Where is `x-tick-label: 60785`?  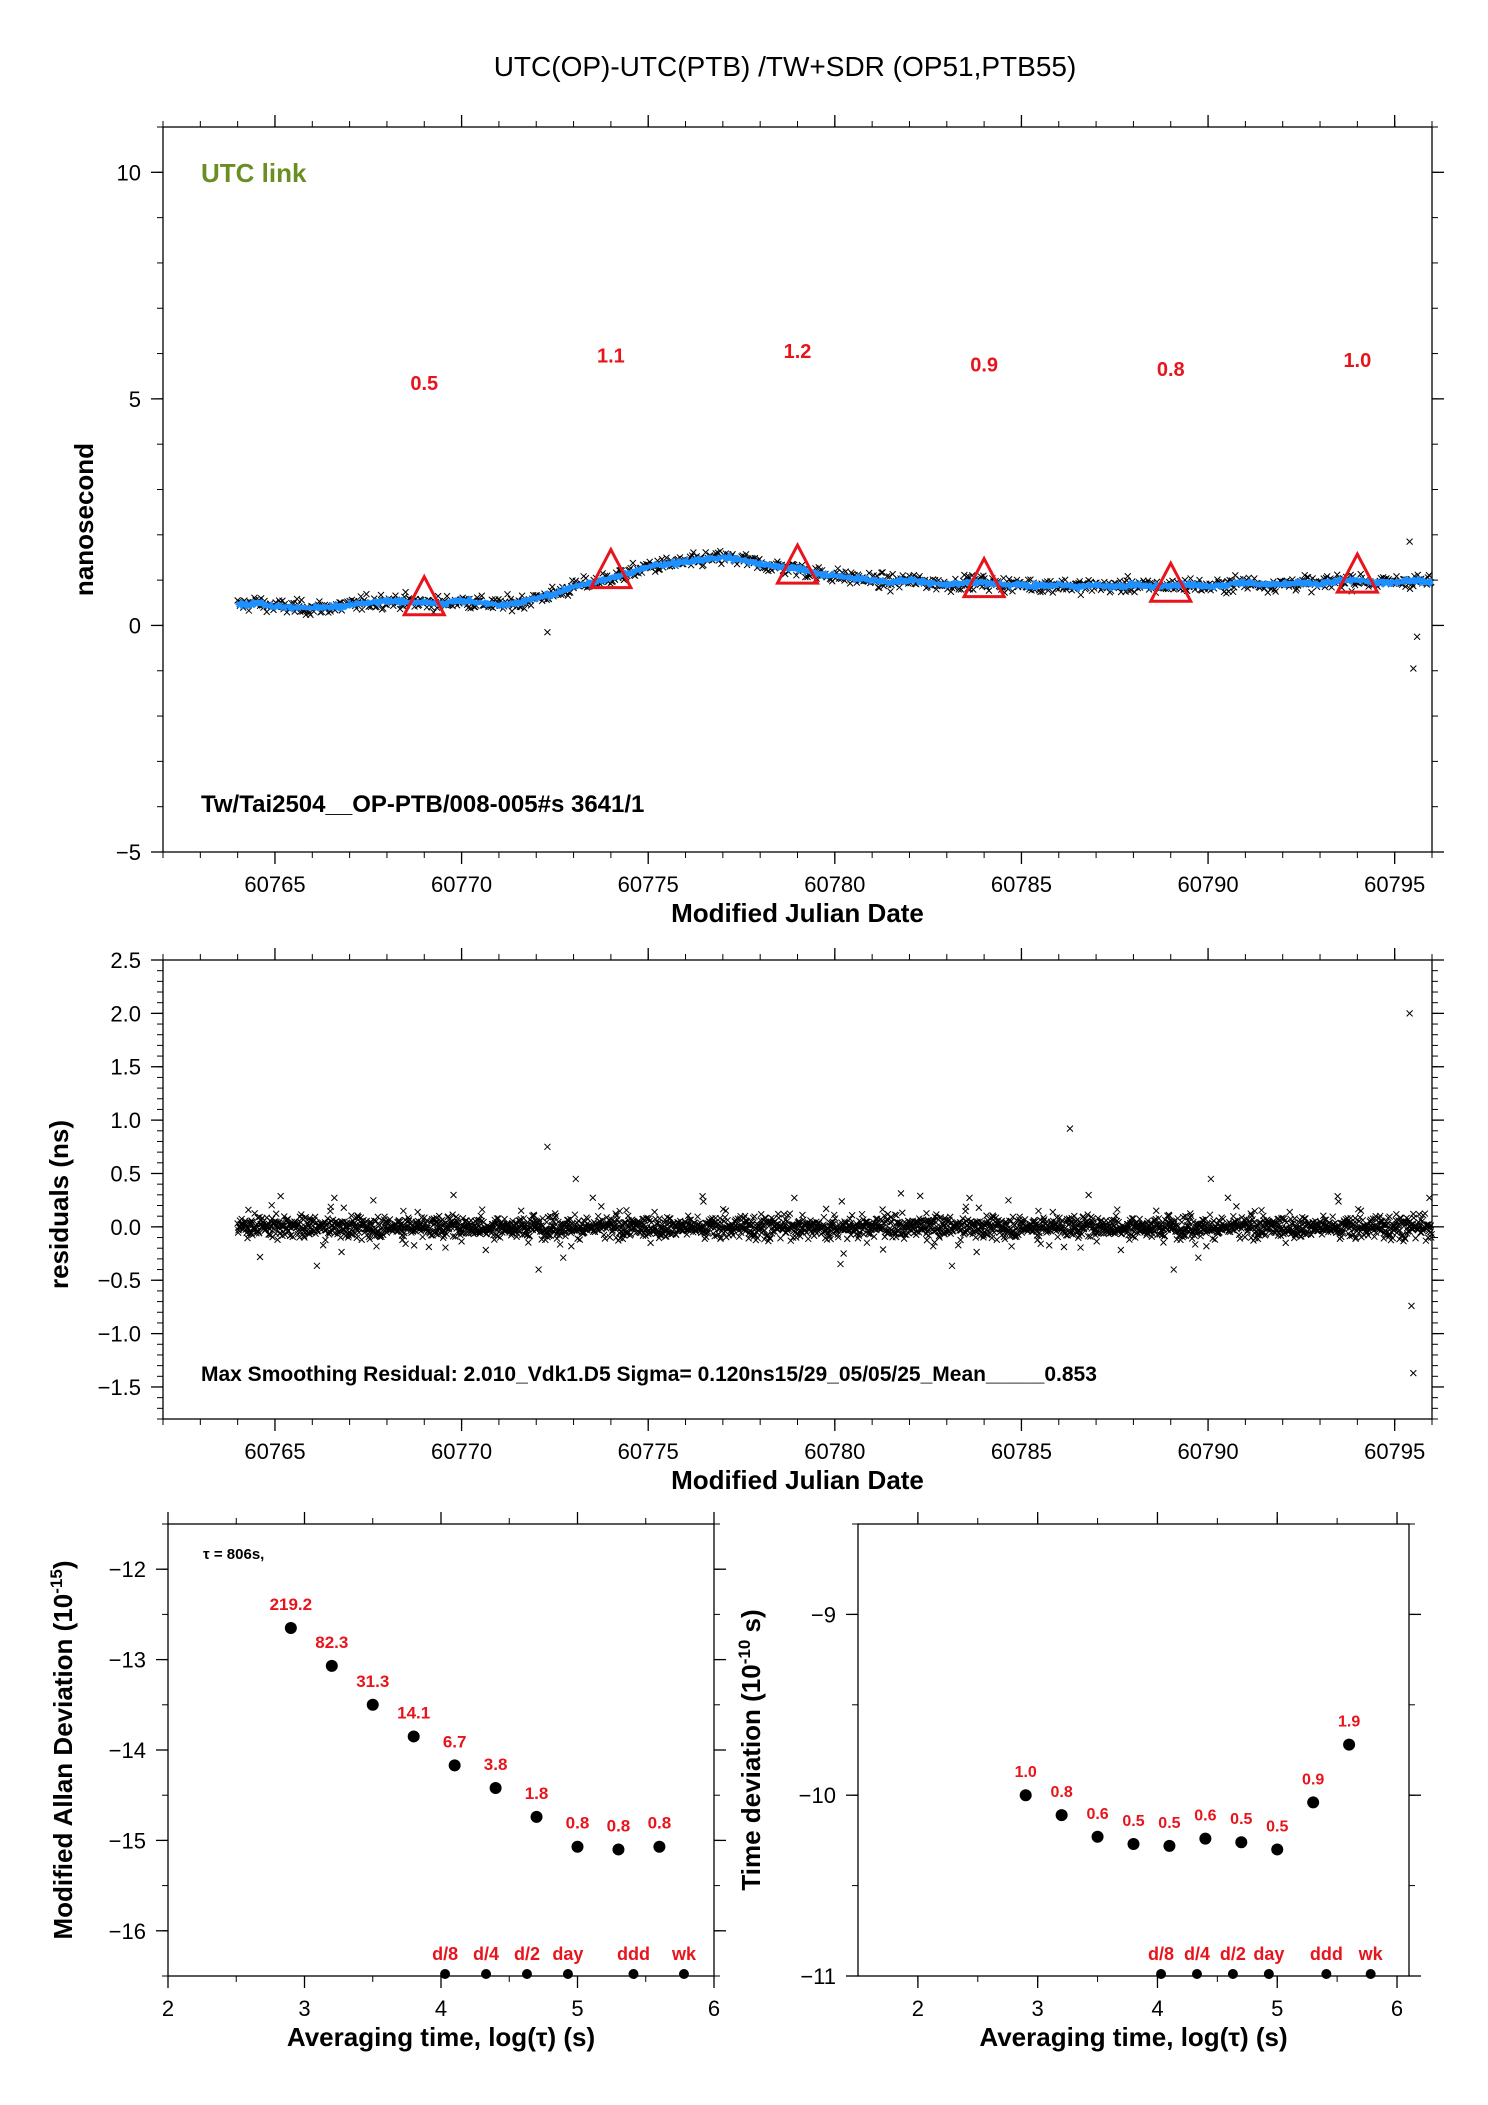 x-tick-label: 60785 is located at coordinates (1021, 1451).